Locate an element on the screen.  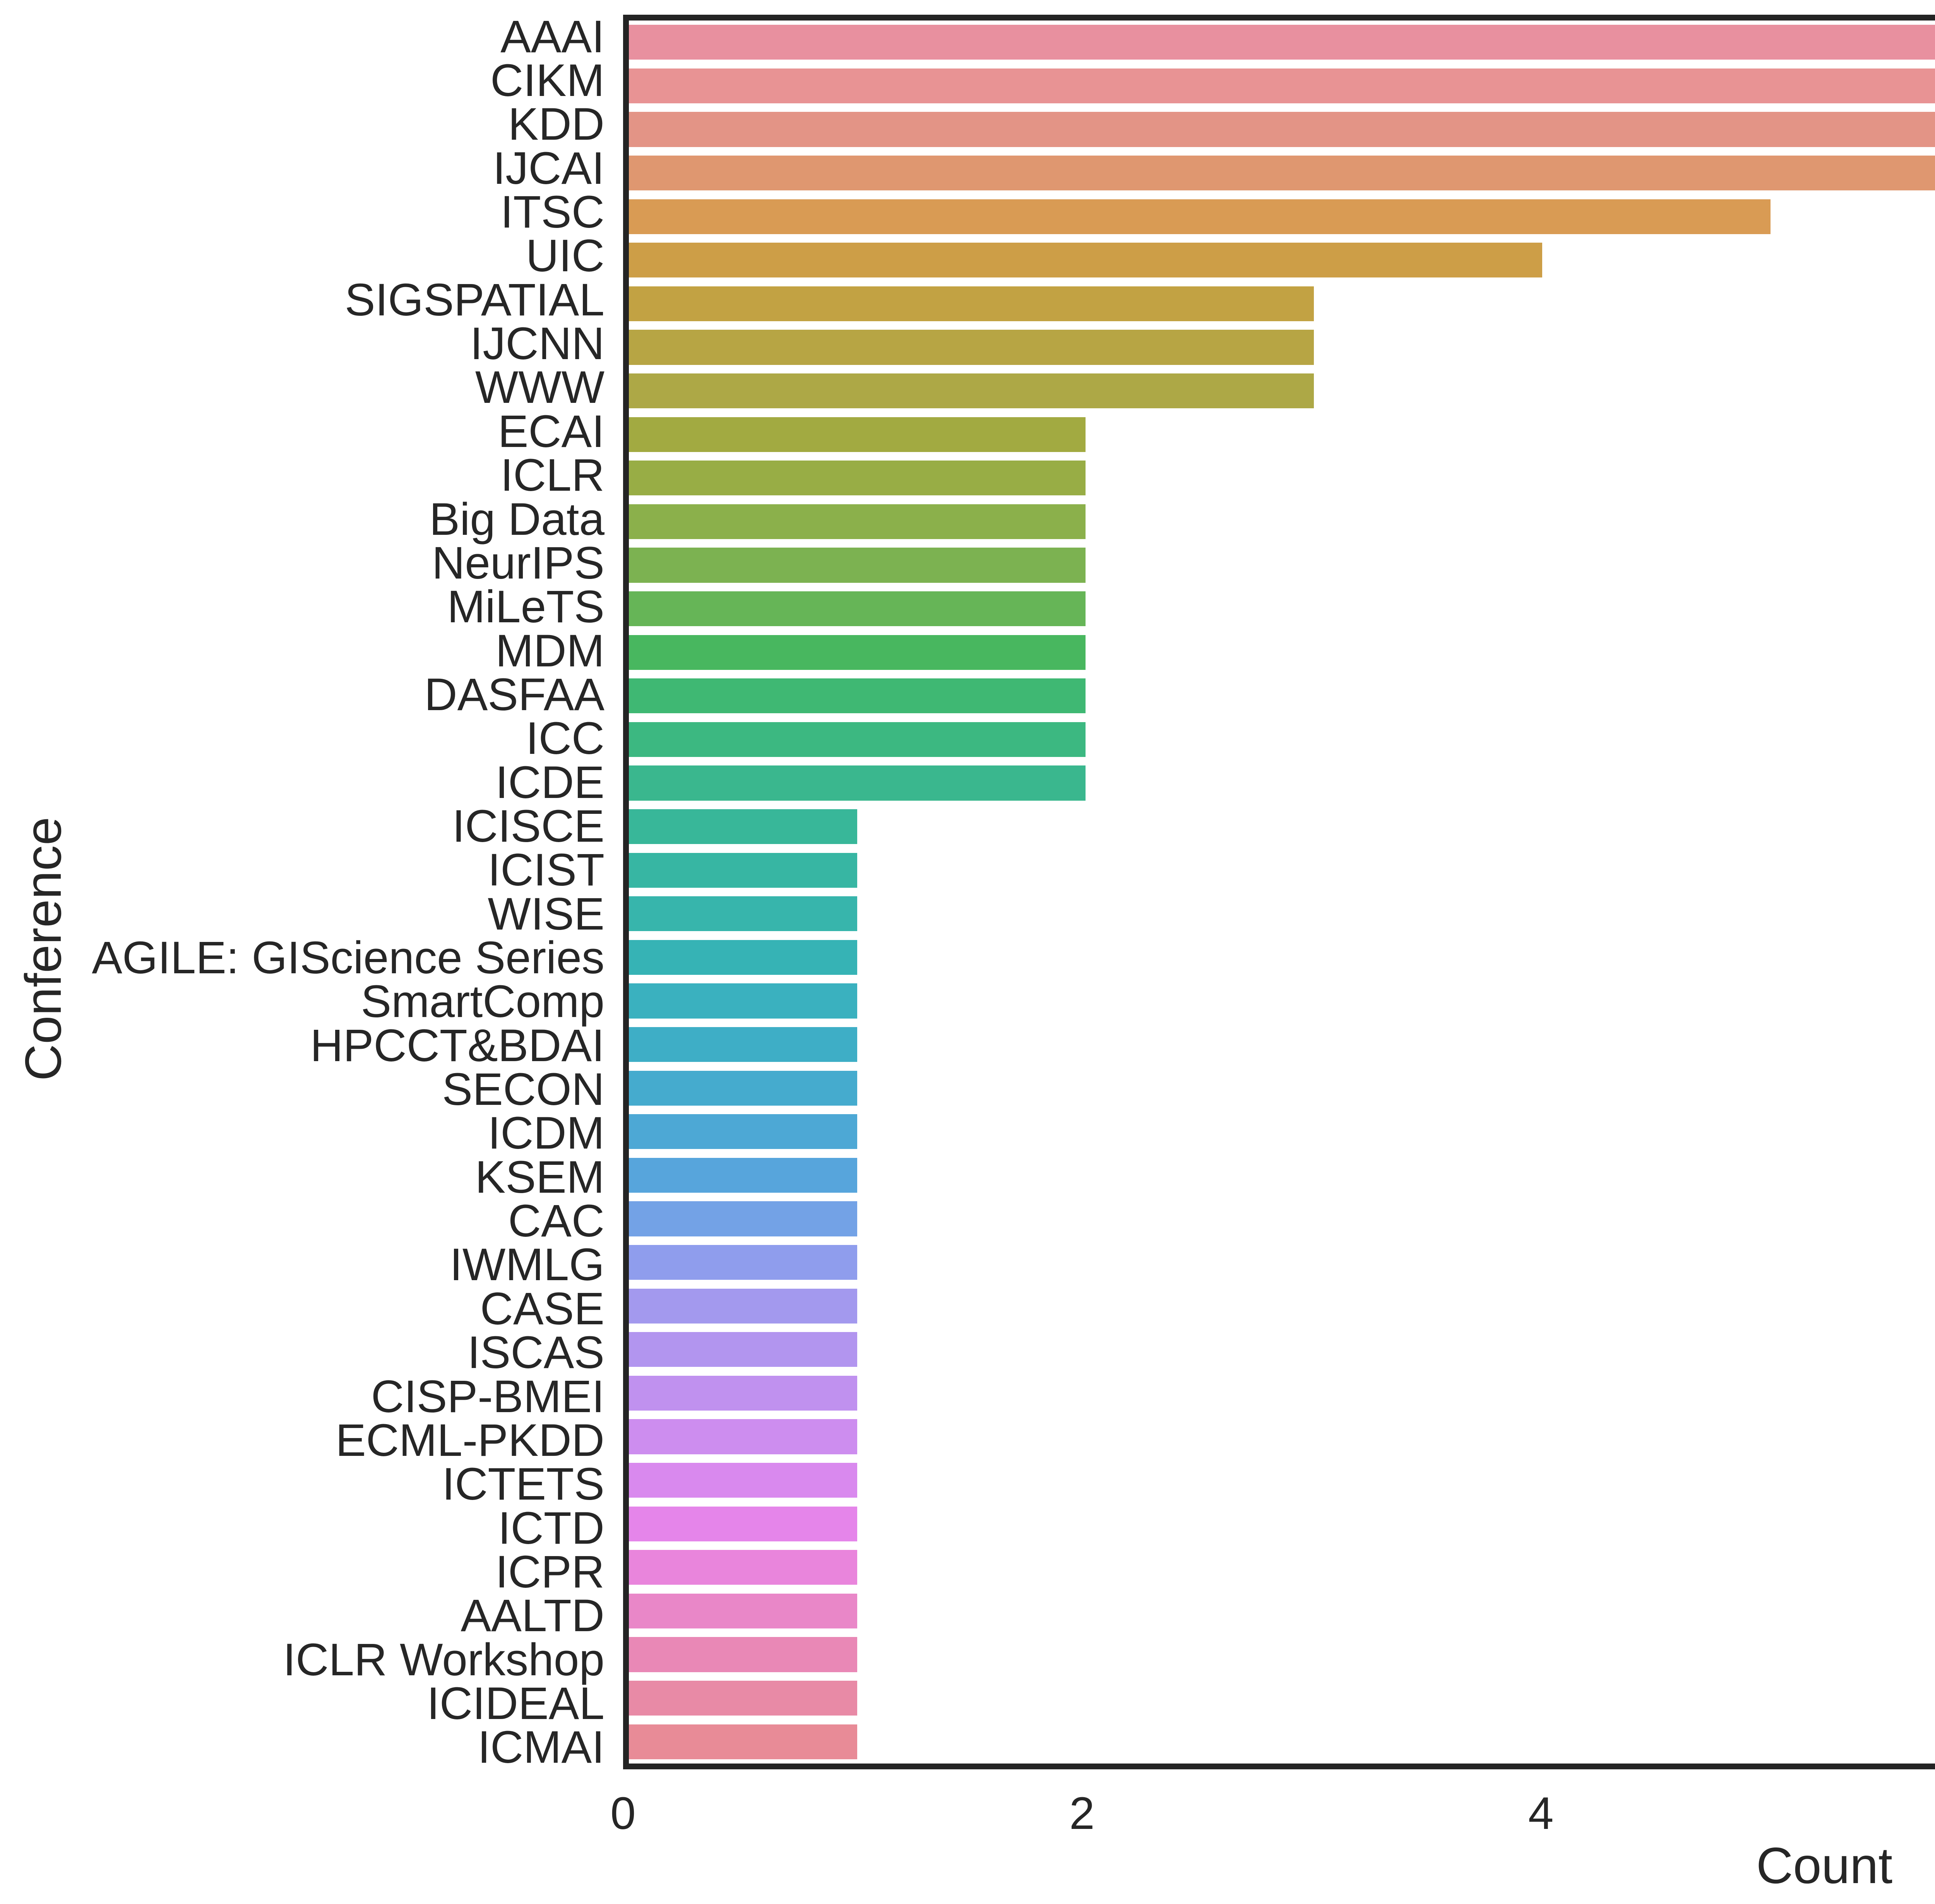
bar-secon is located at coordinates (743, 1088).